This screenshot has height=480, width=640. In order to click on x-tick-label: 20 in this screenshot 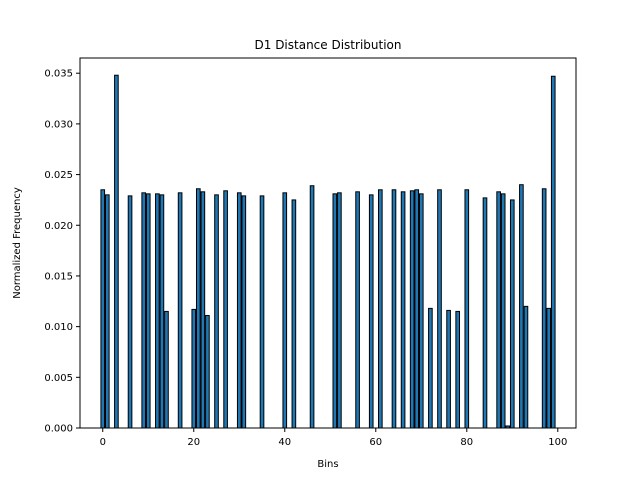, I will do `click(193, 442)`.